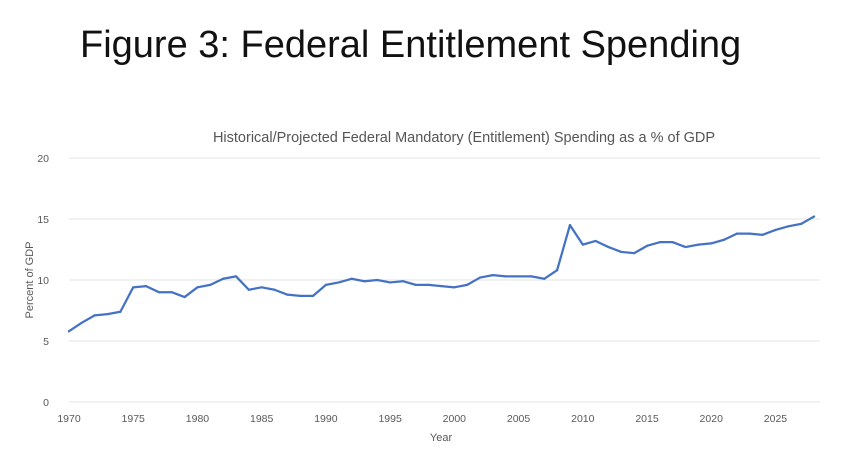 Image resolution: width=844 pixels, height=462 pixels. What do you see at coordinates (519, 419) in the screenshot?
I see `x-tick-label: 2005` at bounding box center [519, 419].